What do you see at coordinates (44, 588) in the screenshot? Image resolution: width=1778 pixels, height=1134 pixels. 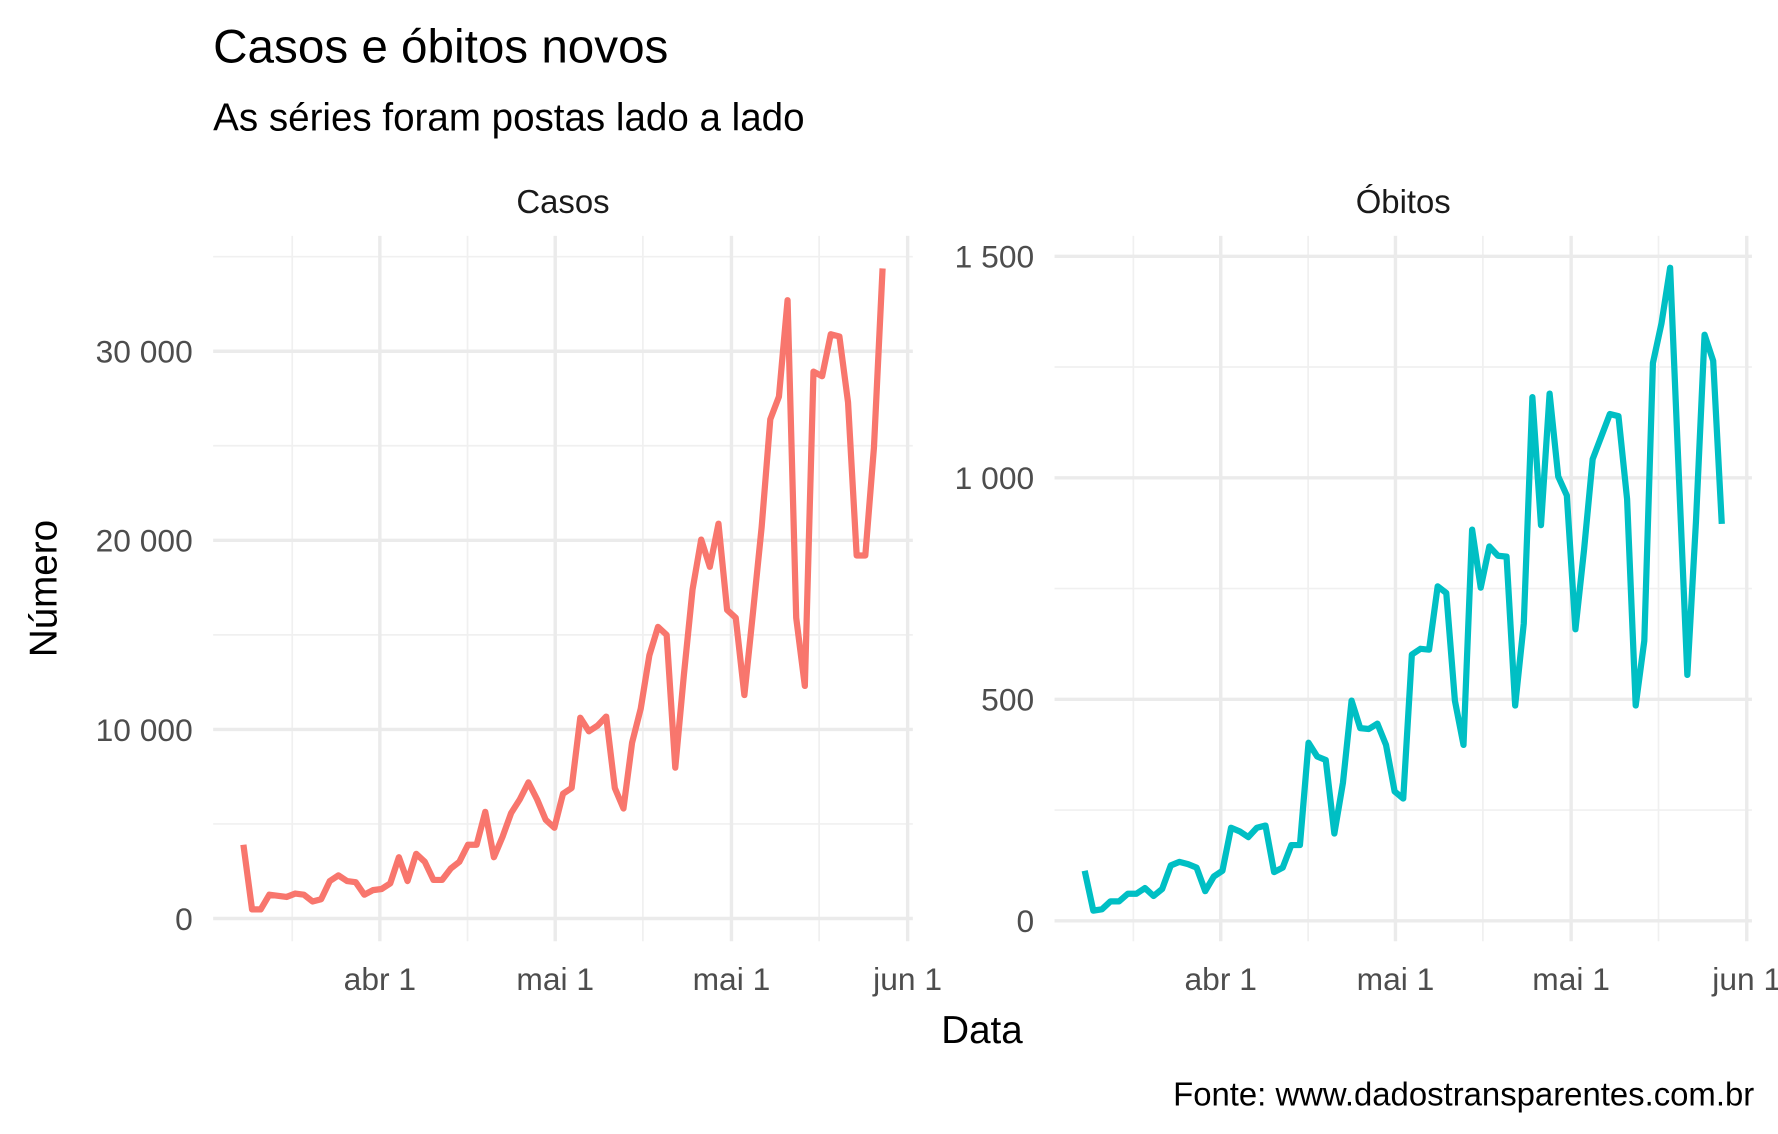 I see `y-axis-title: Número` at bounding box center [44, 588].